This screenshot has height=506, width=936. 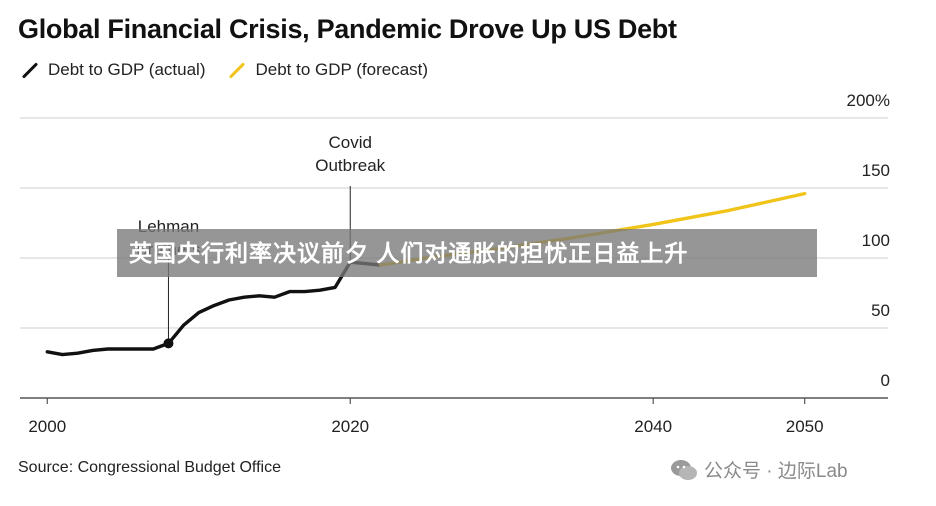 What do you see at coordinates (885, 380) in the screenshot?
I see `y-tick-label-0: 0` at bounding box center [885, 380].